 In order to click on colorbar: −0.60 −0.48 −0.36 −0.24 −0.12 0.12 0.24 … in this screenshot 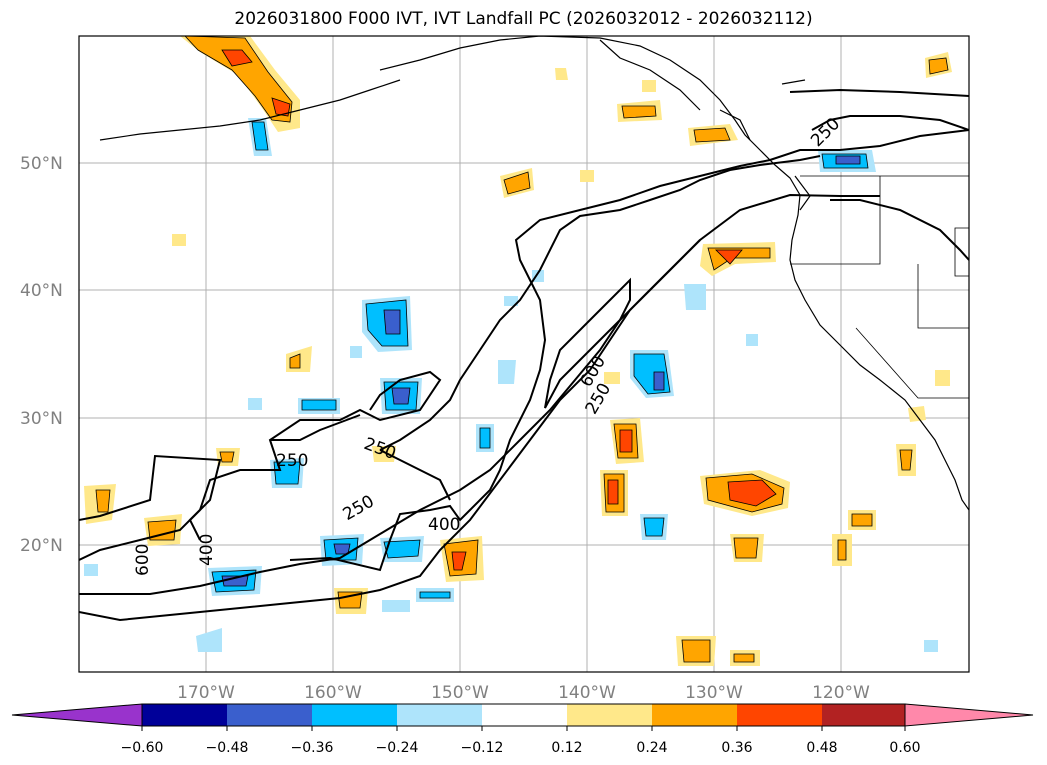, I will do `click(522, 729)`.